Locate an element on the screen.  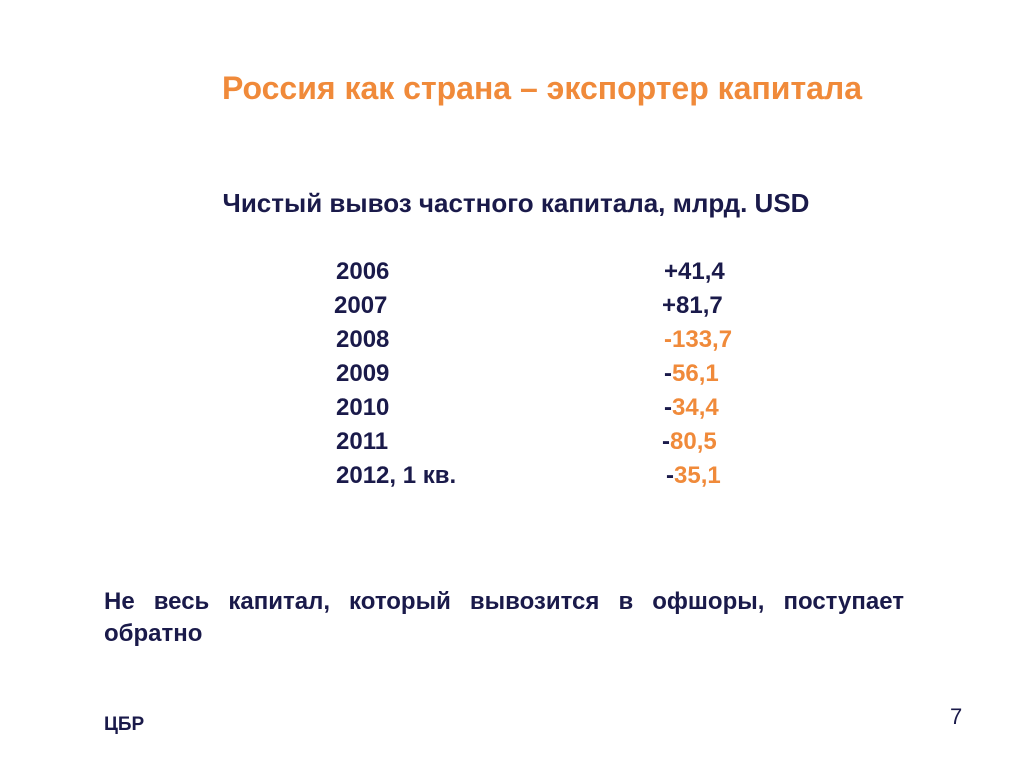
year-cell: 2011 is located at coordinates (362, 441).